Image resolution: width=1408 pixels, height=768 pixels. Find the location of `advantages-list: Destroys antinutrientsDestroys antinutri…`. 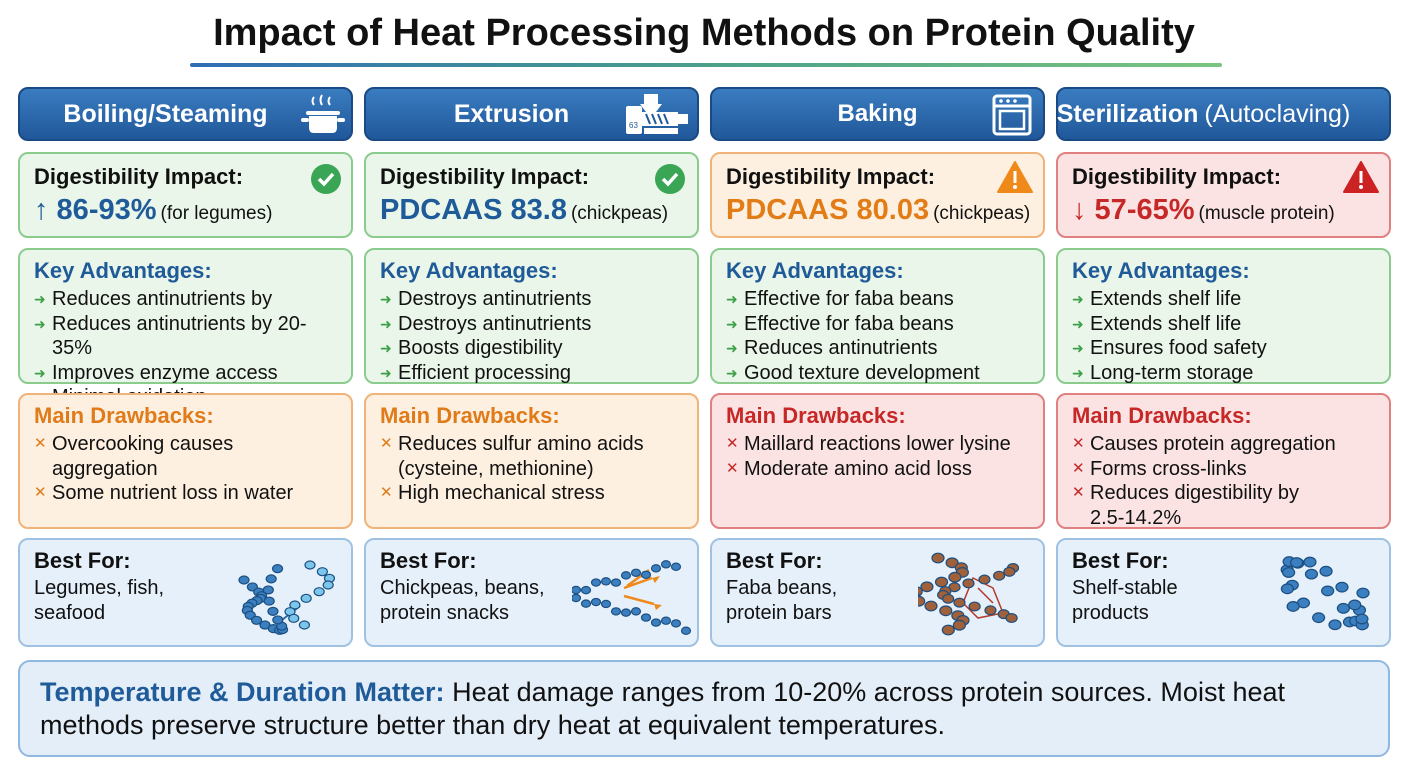

advantages-list: Destroys antinutrientsDestroys antinutri… is located at coordinates (531, 336).